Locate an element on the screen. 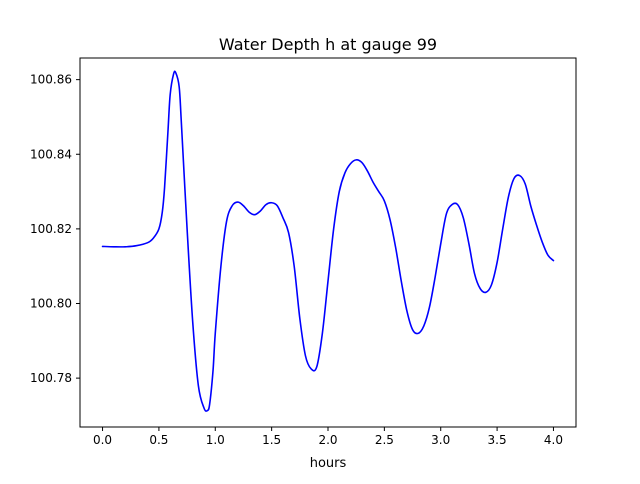  x-tick-label: 2.0 is located at coordinates (327, 440).